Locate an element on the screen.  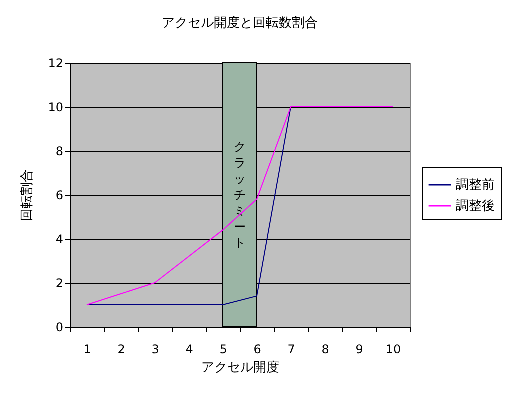
x-tick-label: 1 is located at coordinates (88, 349).